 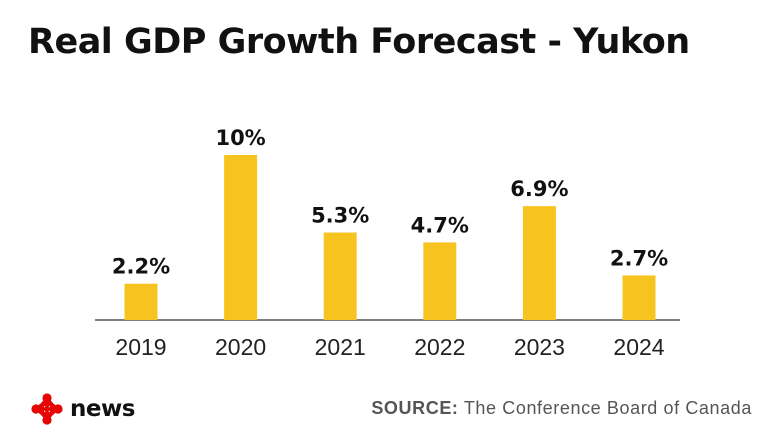 I want to click on value-label-2021: 5.3%, so click(x=340, y=216).